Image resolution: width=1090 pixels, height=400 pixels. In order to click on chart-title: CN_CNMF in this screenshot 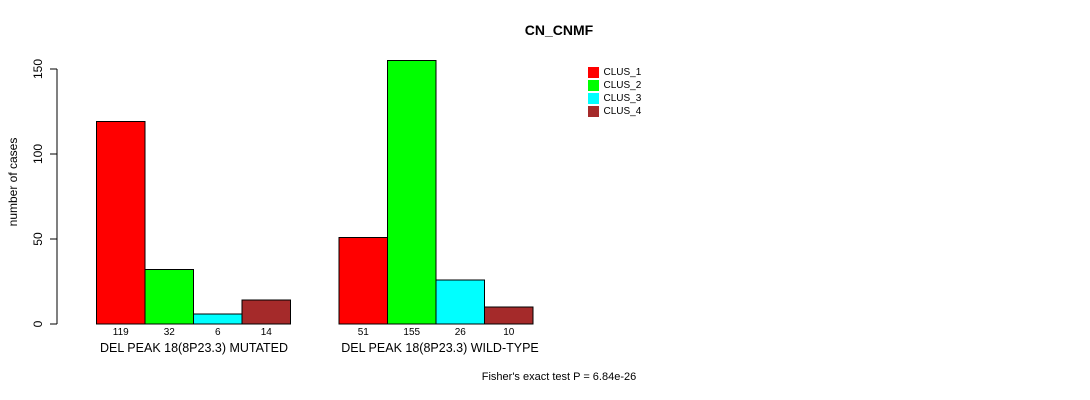, I will do `click(559, 30)`.